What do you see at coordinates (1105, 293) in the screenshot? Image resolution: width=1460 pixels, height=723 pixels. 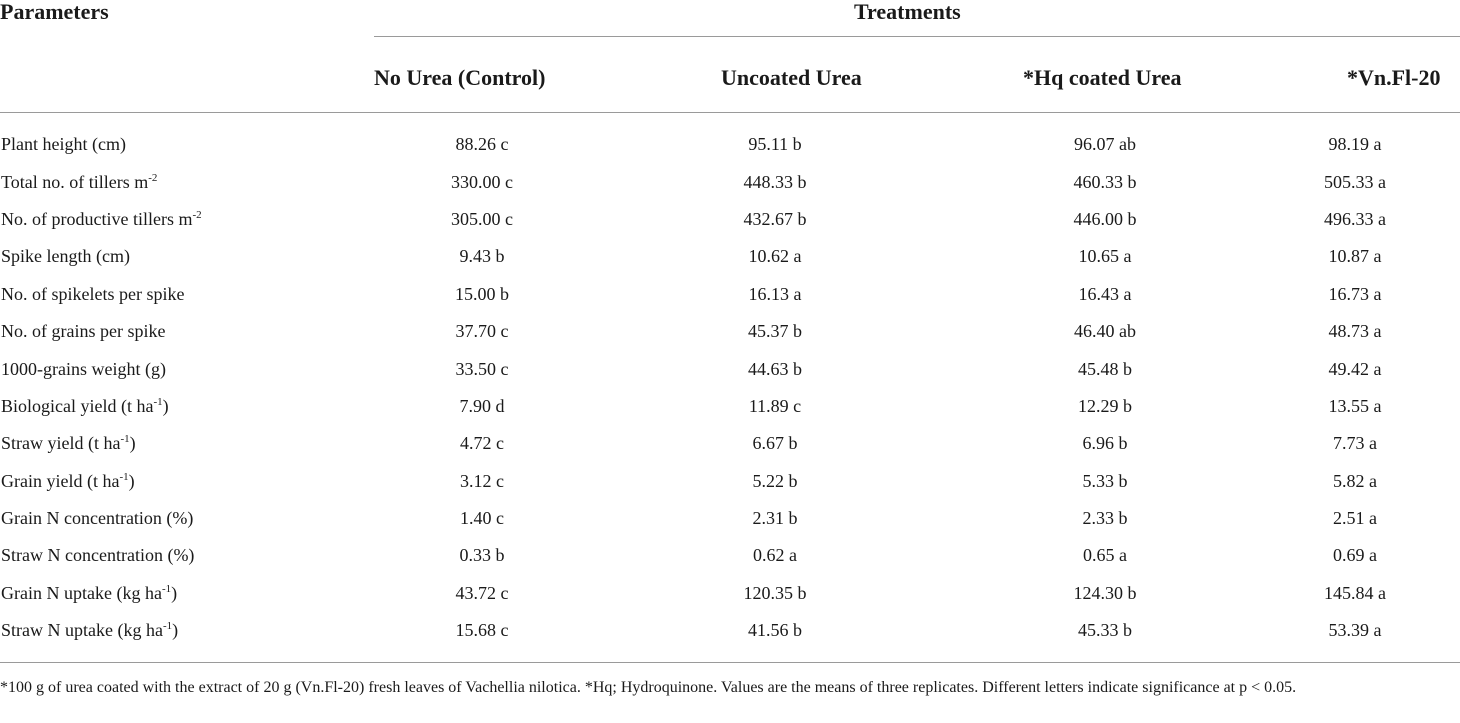 I see `value-cell: 16.43 a` at bounding box center [1105, 293].